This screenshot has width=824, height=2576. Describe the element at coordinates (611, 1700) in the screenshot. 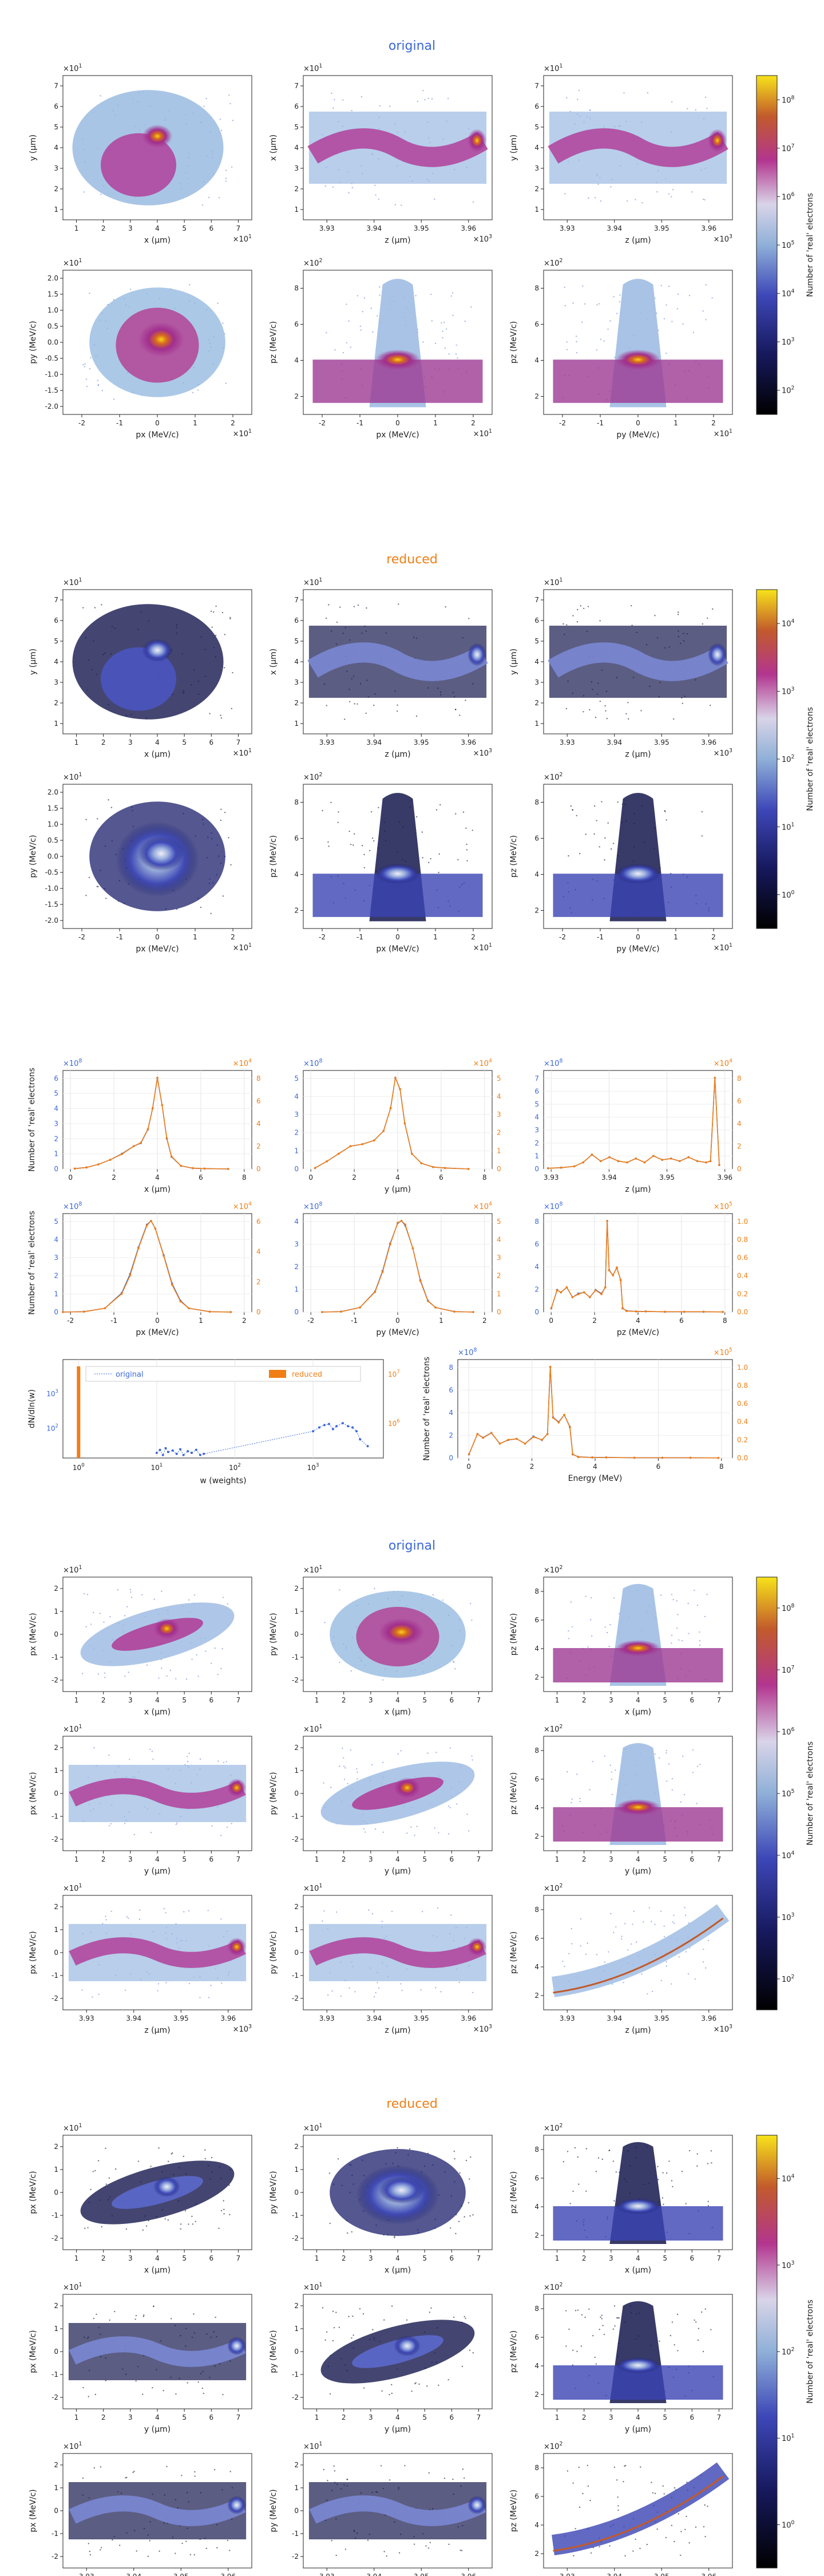

I see `x-tick-label: 3` at that location.